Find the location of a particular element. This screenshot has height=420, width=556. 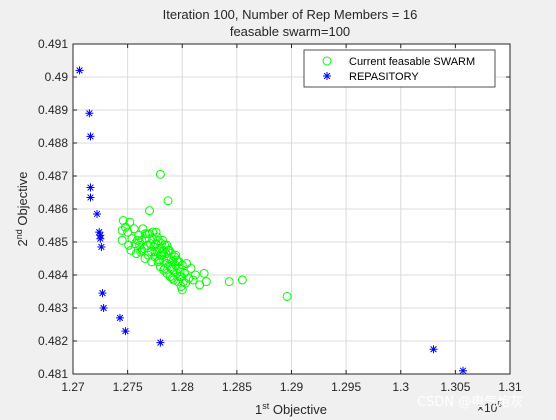

legend-repository-label: REPASITORY is located at coordinates (384, 77).